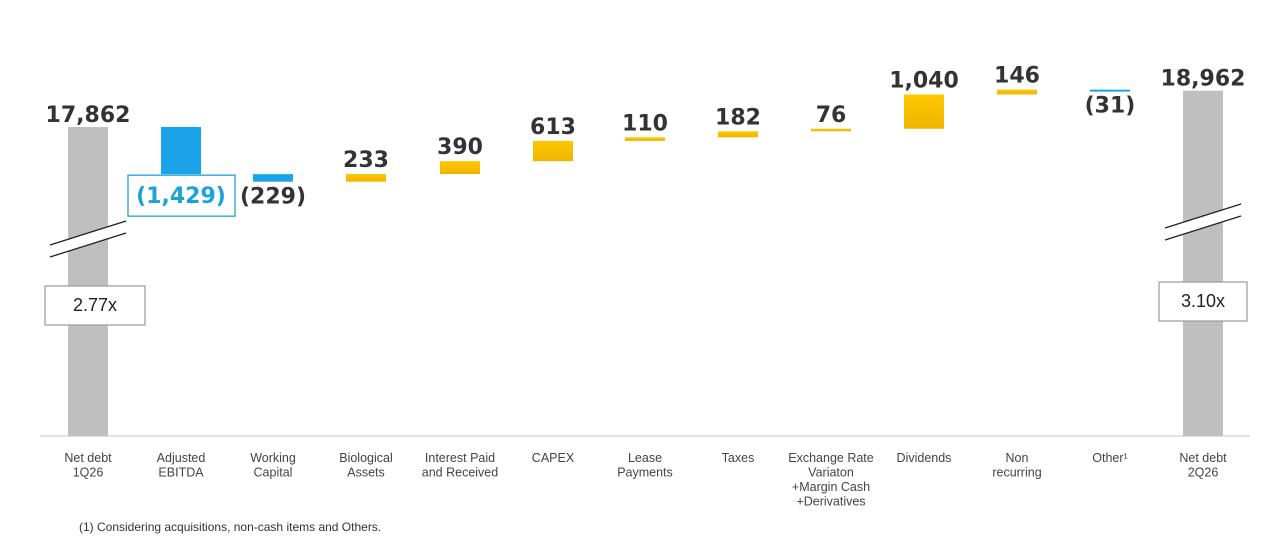 Image resolution: width=1280 pixels, height=546 pixels. I want to click on leverage-label: 3.10x, so click(1203, 301).